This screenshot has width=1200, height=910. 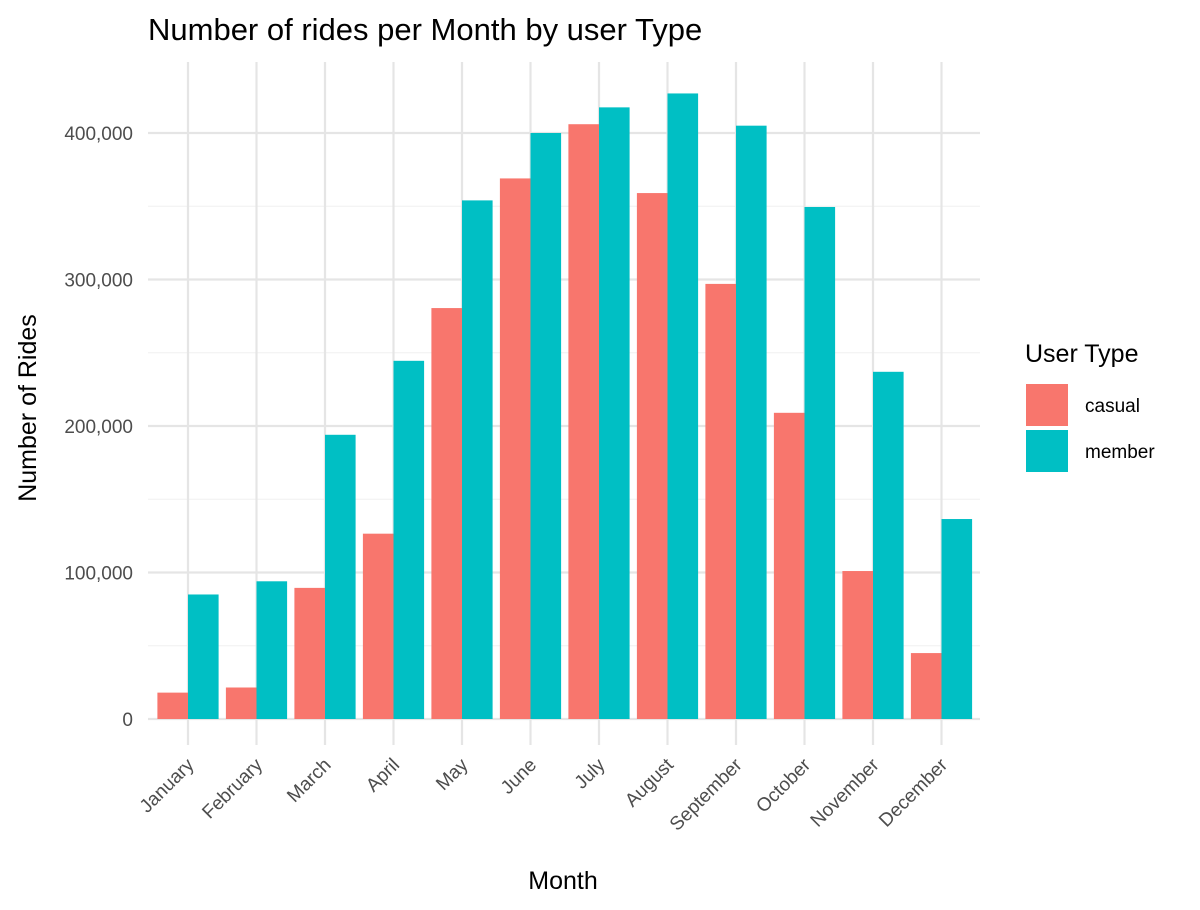 What do you see at coordinates (425, 29) in the screenshot?
I see `chart-title: Number of rides per Month by user Type` at bounding box center [425, 29].